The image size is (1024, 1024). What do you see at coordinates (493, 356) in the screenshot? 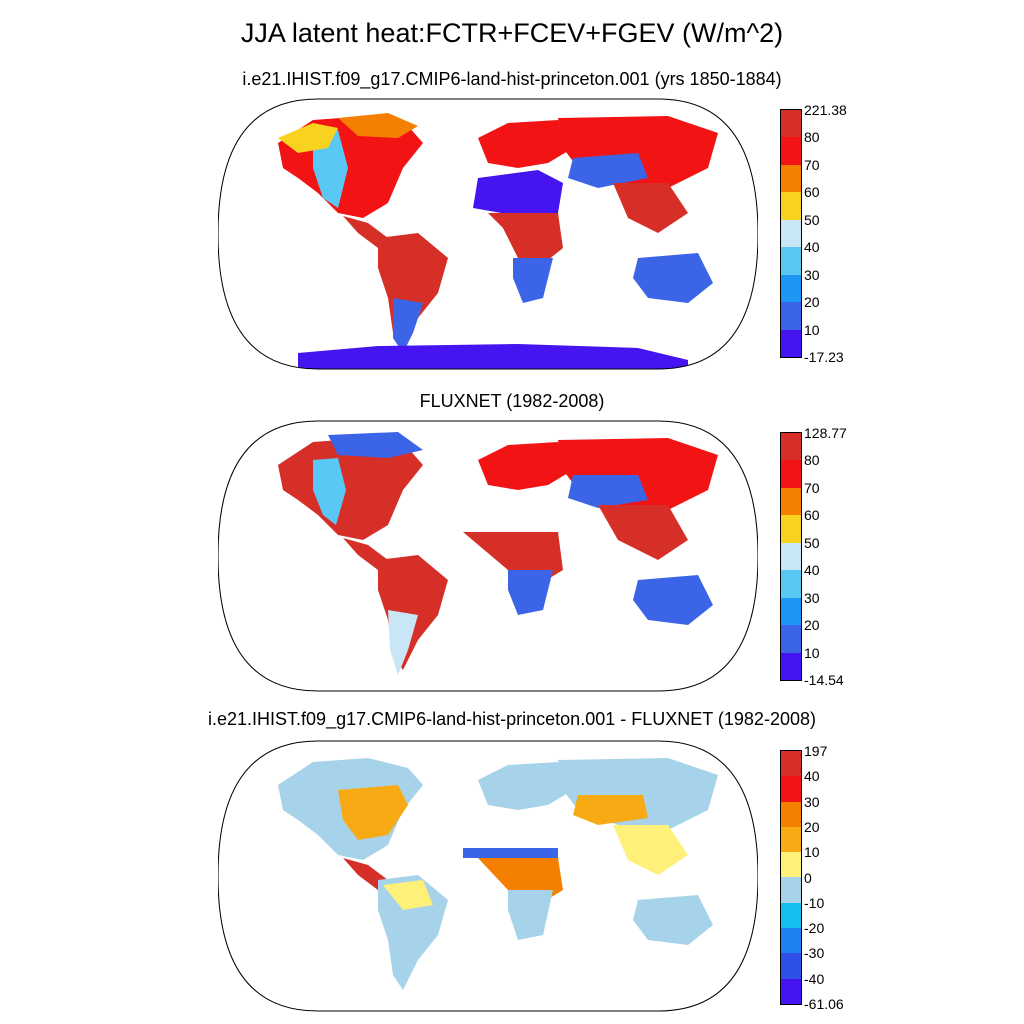
I see `antarctica` at bounding box center [493, 356].